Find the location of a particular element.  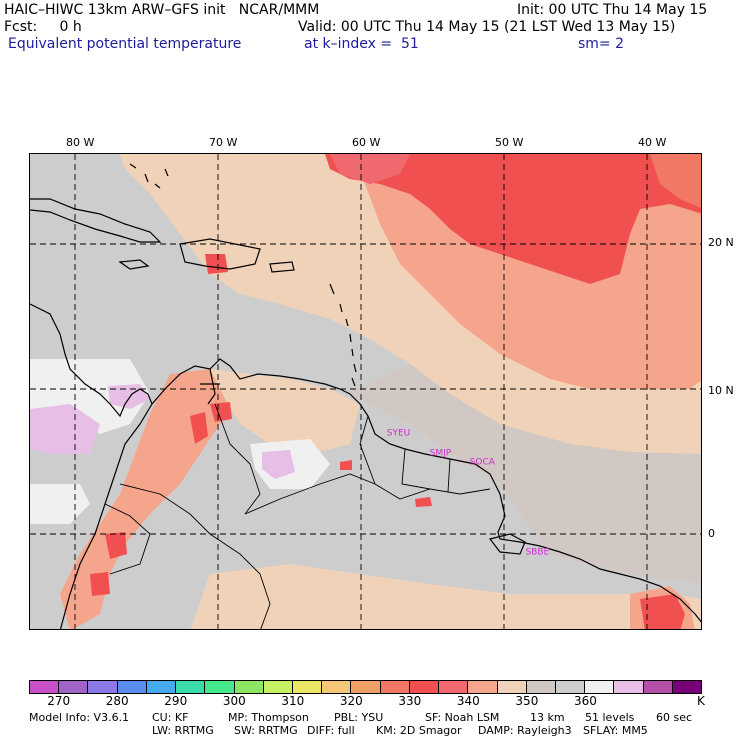

field-lilac-panama is located at coordinates (129, 396).